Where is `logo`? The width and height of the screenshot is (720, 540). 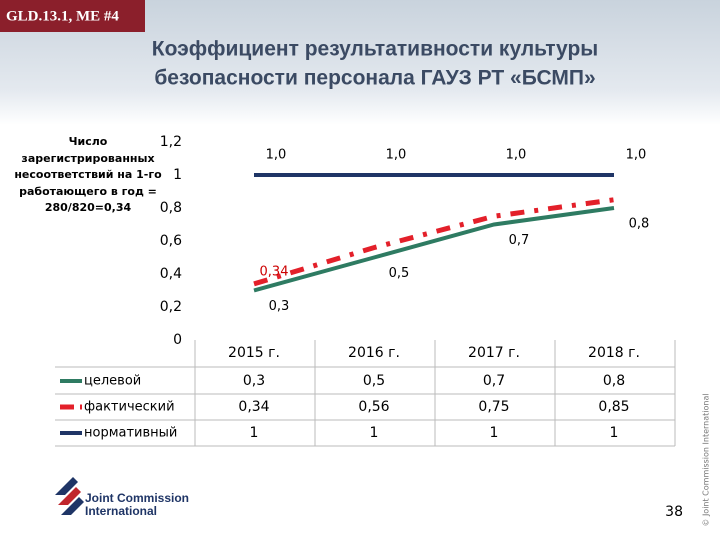 logo is located at coordinates (69, 496).